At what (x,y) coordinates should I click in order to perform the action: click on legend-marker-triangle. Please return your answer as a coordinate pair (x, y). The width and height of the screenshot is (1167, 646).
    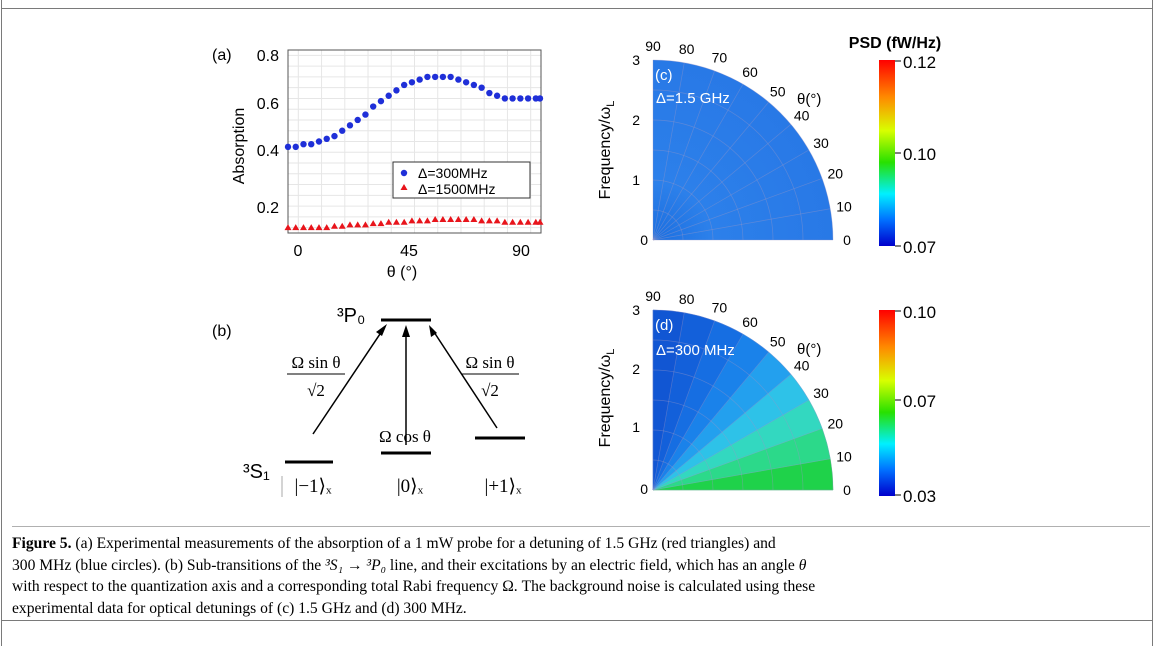
    Looking at the image, I should click on (404, 187).